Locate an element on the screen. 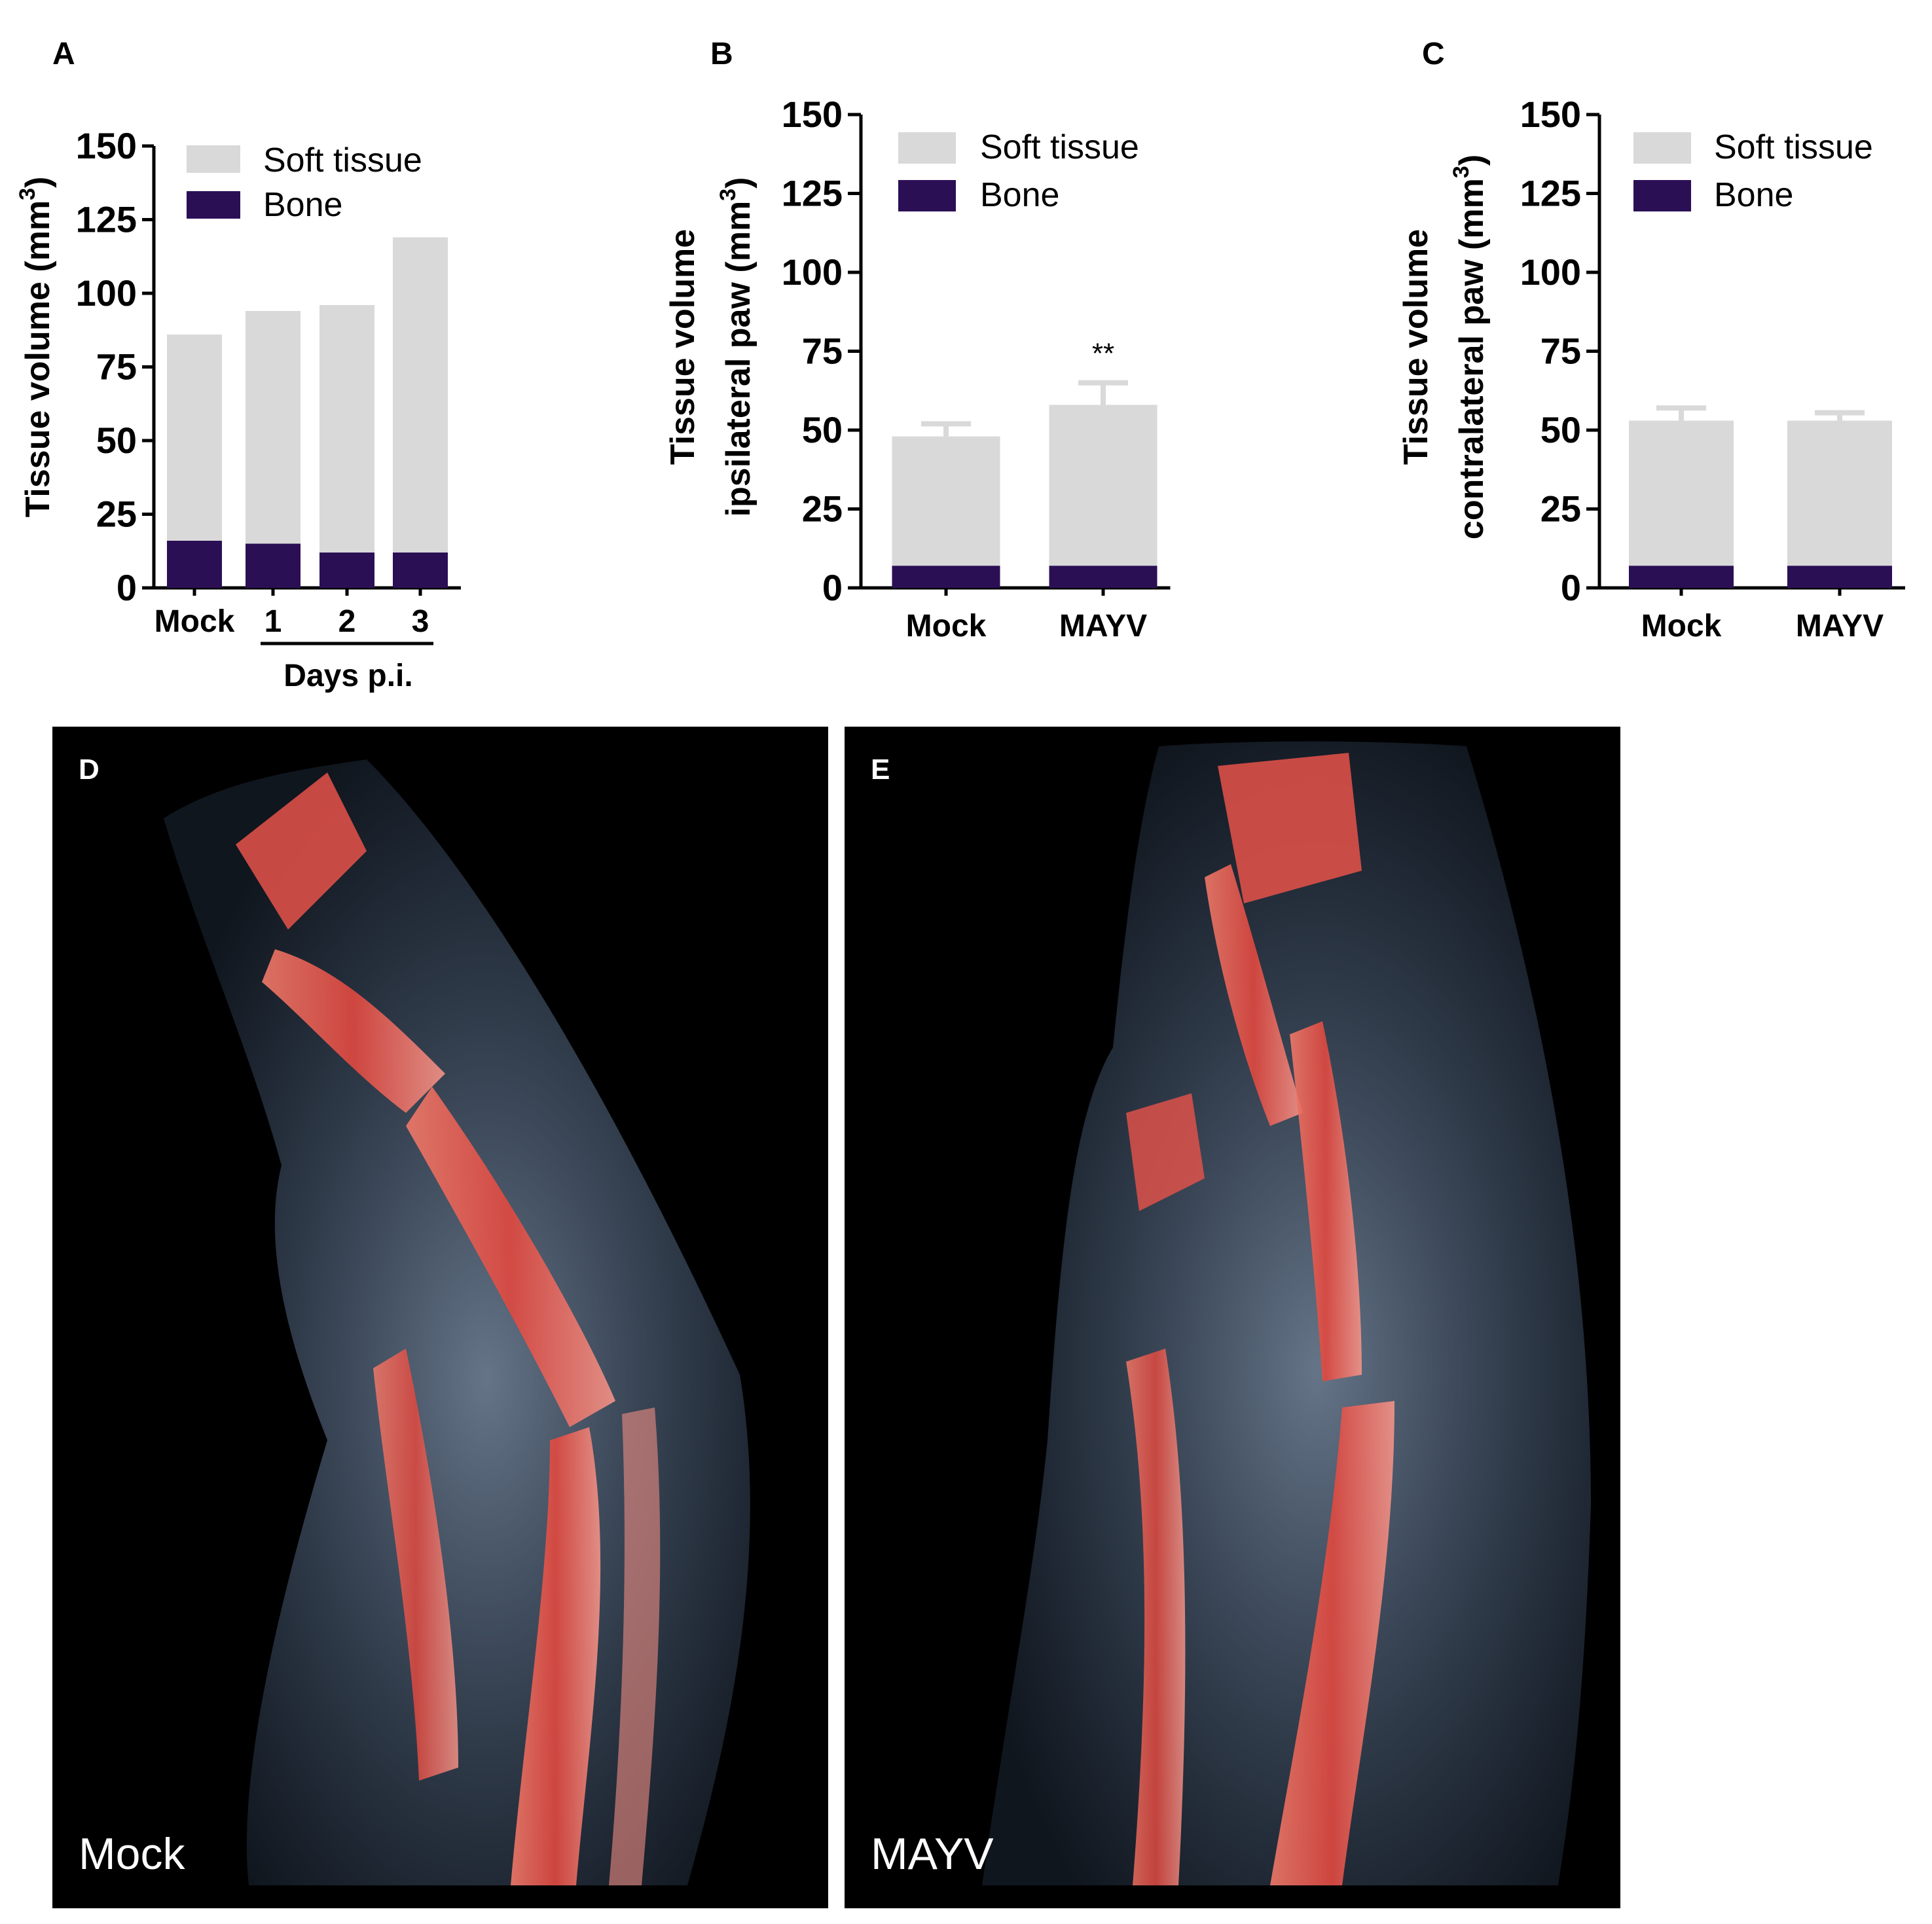 Image resolution: width=1932 pixels, height=1924 pixels. panel-c-ylabel-line2: contralateral paw (mm3) is located at coordinates (1470, 347).